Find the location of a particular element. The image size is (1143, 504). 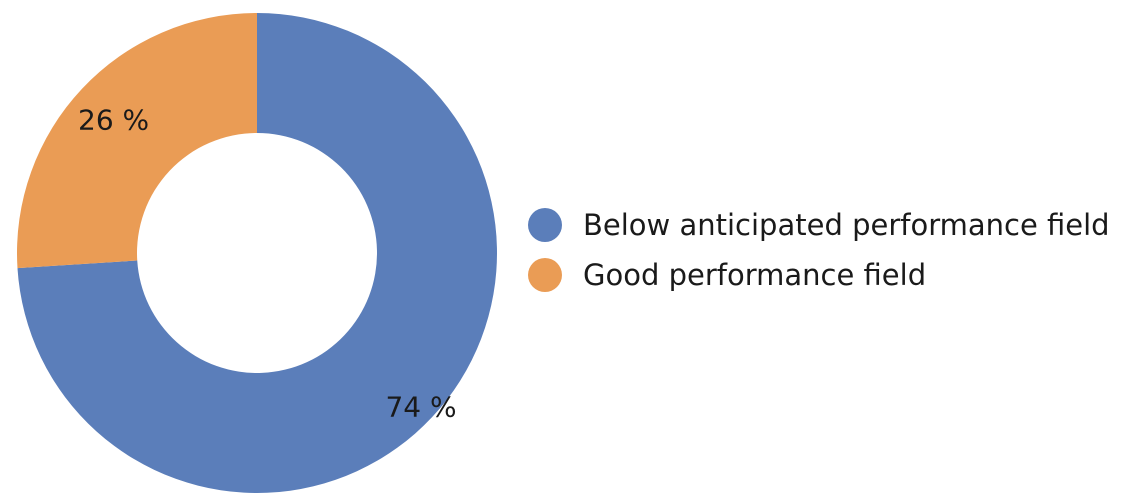

legend-item-good-performance: Good performance field is located at coordinates (819, 275).